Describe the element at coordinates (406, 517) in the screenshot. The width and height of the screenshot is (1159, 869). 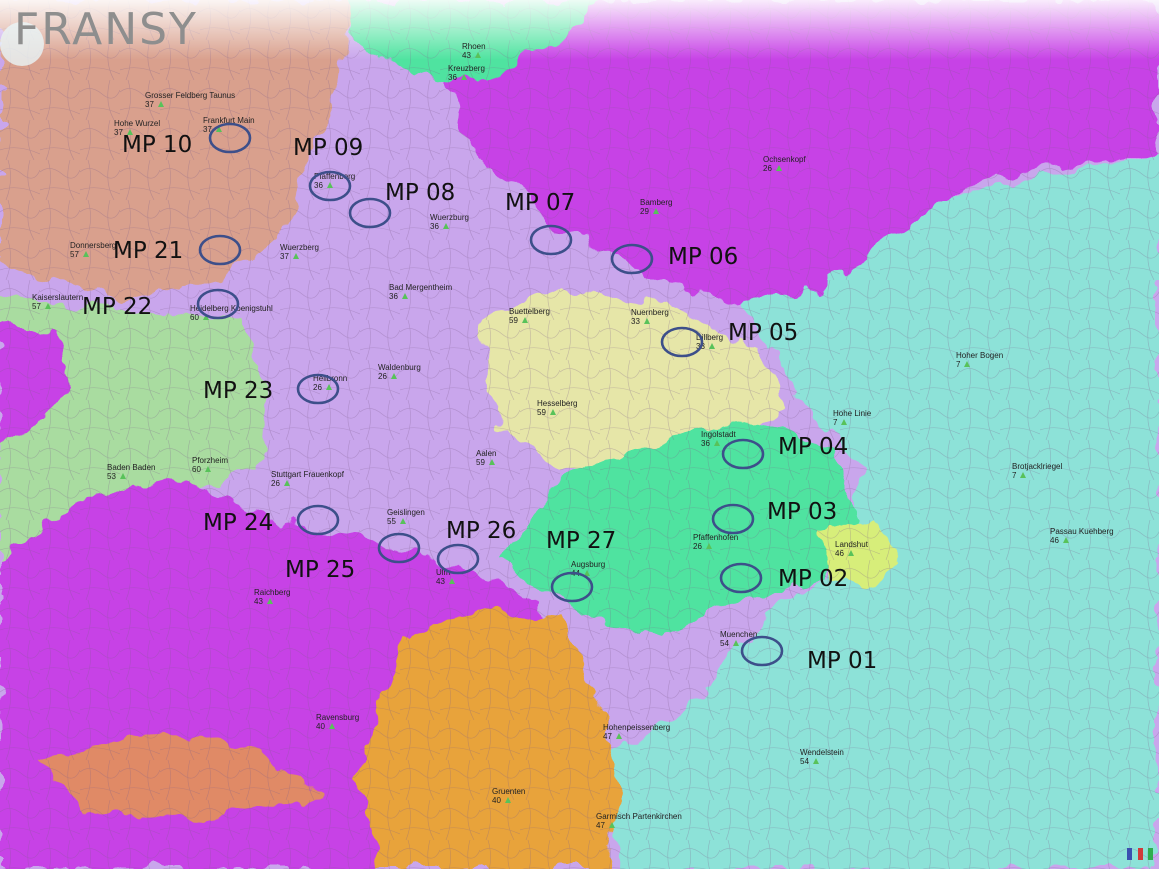
I see `site-geislingen: Geislingen 55` at that location.